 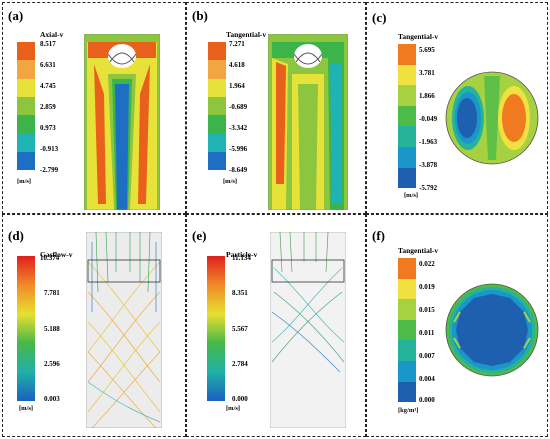 I want to click on panel-e-colorbar-title: Particle-v, so click(x=242, y=254).